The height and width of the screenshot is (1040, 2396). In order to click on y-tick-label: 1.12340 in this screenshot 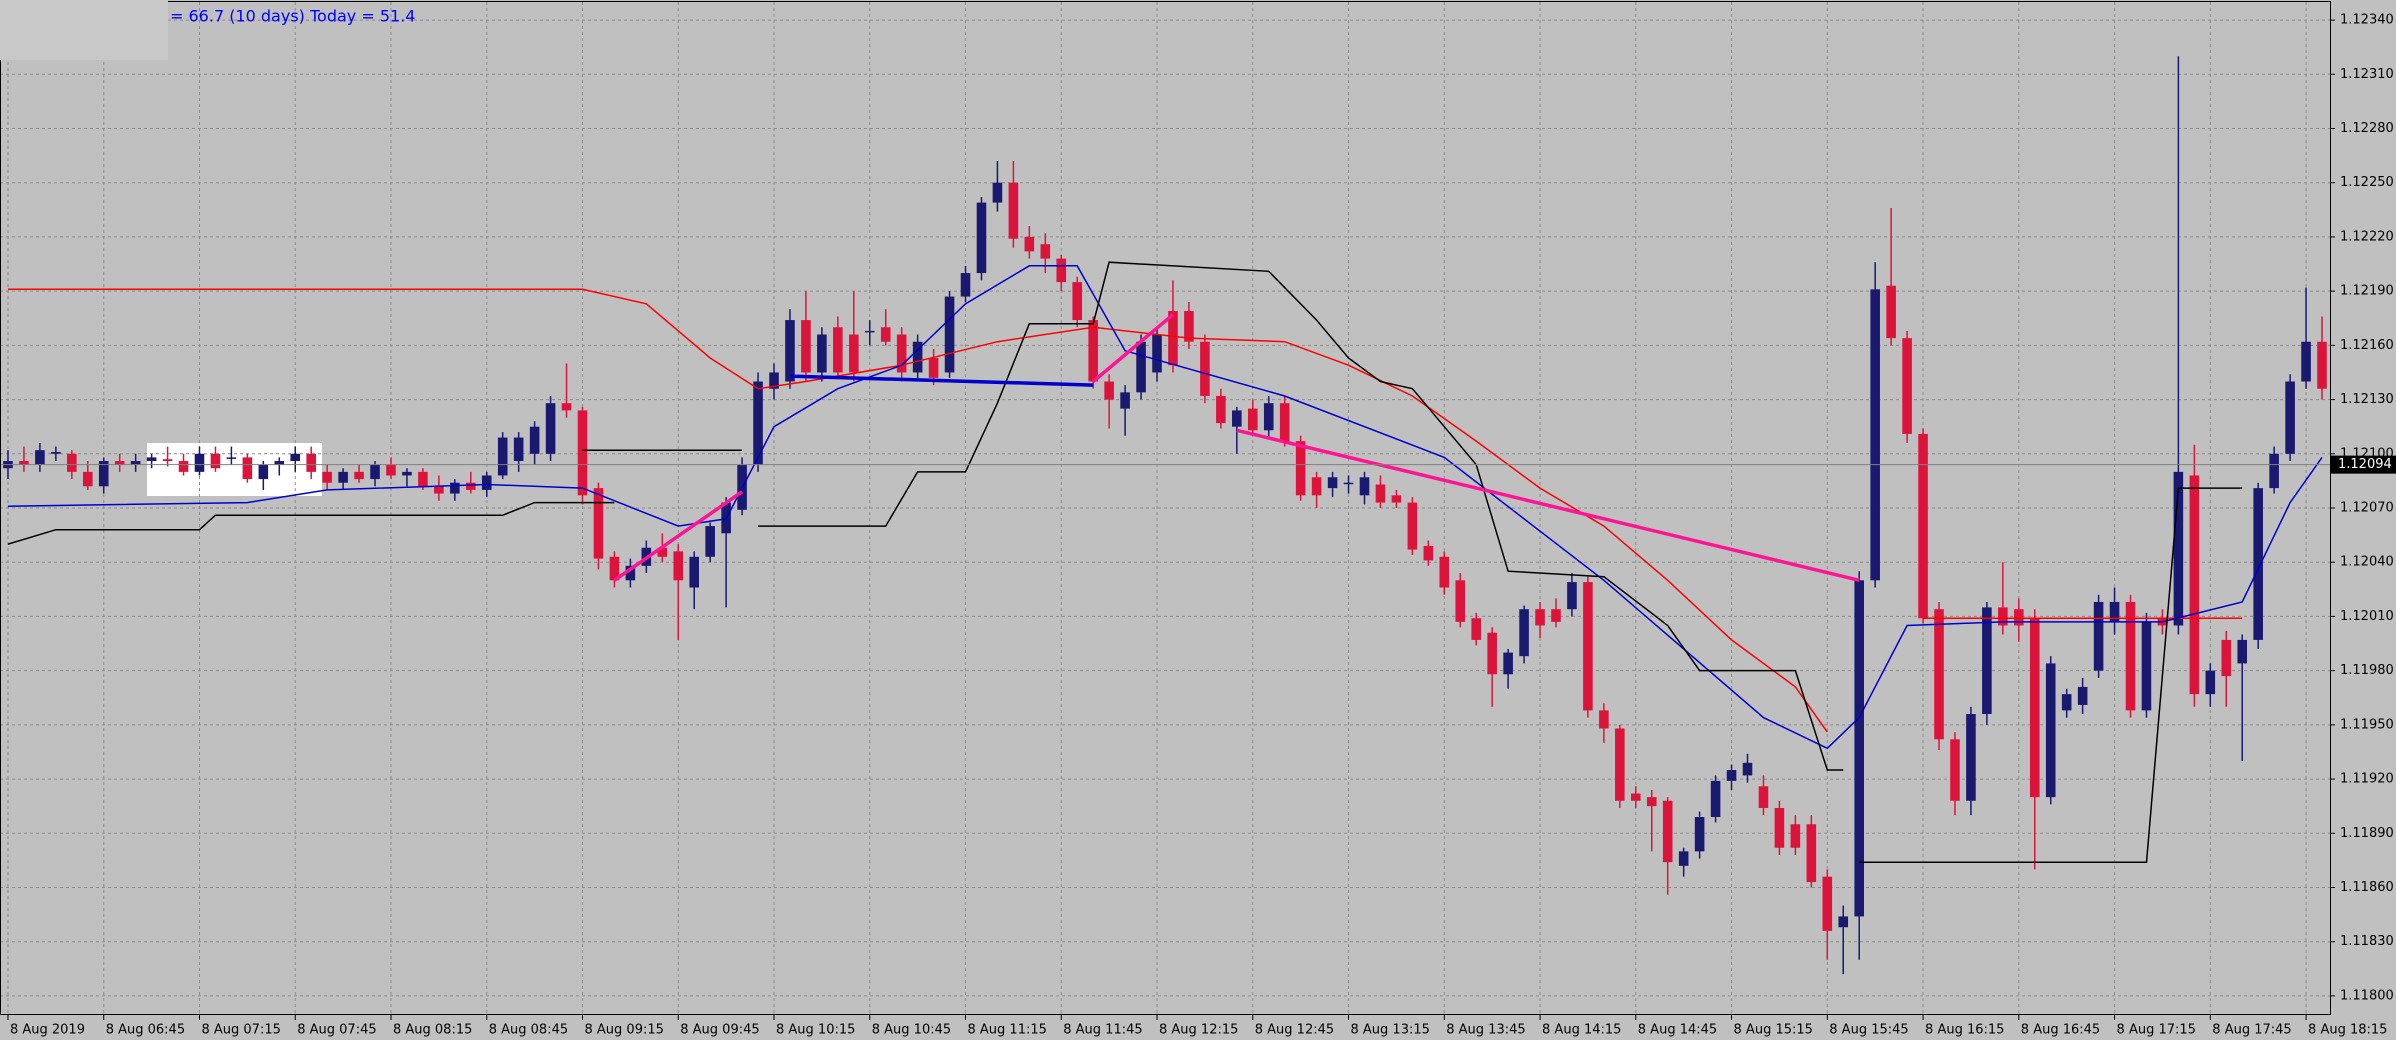, I will do `click(2367, 20)`.